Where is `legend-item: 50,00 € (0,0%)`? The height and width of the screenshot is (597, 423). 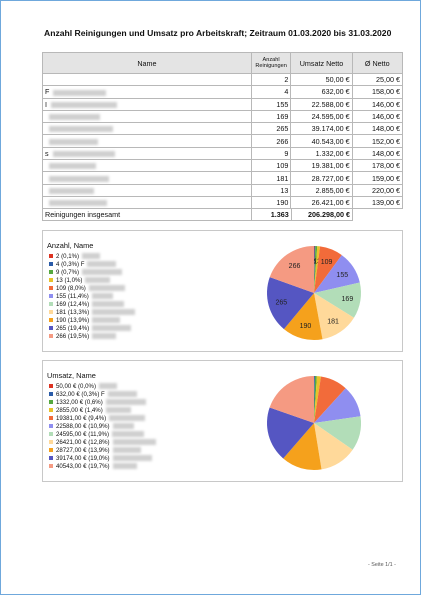
legend-item: 50,00 € (0,0%) is located at coordinates (102, 387).